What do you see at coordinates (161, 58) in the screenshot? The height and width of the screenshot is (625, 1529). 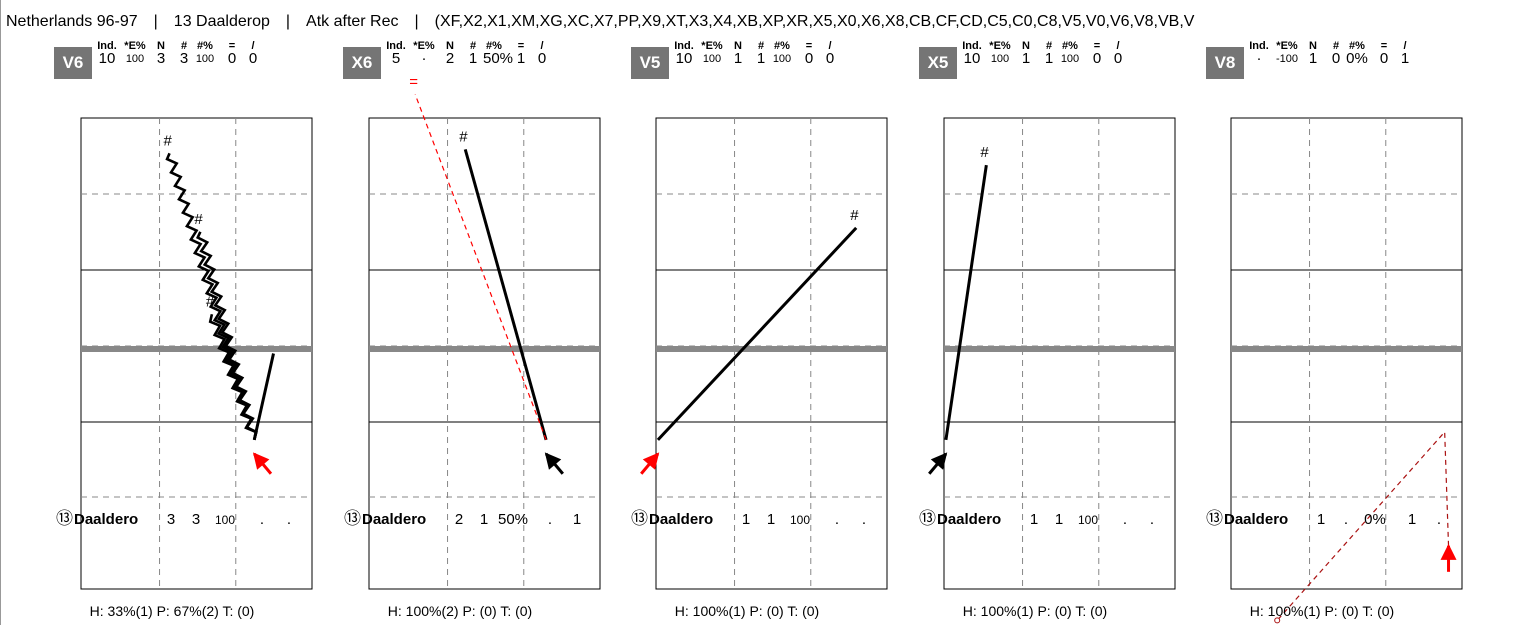 I see `stat-value: 3` at bounding box center [161, 58].